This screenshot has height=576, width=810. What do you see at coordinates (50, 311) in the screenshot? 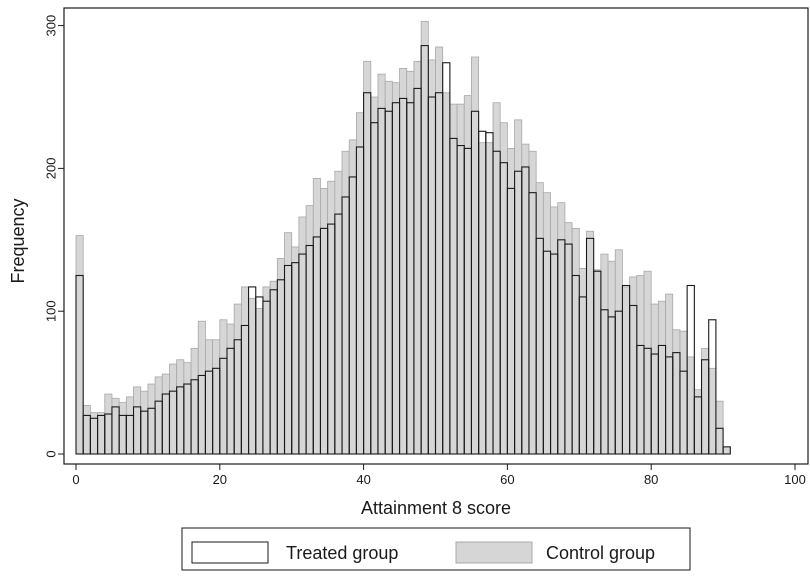
I see `y-tick-label: 100` at bounding box center [50, 311].